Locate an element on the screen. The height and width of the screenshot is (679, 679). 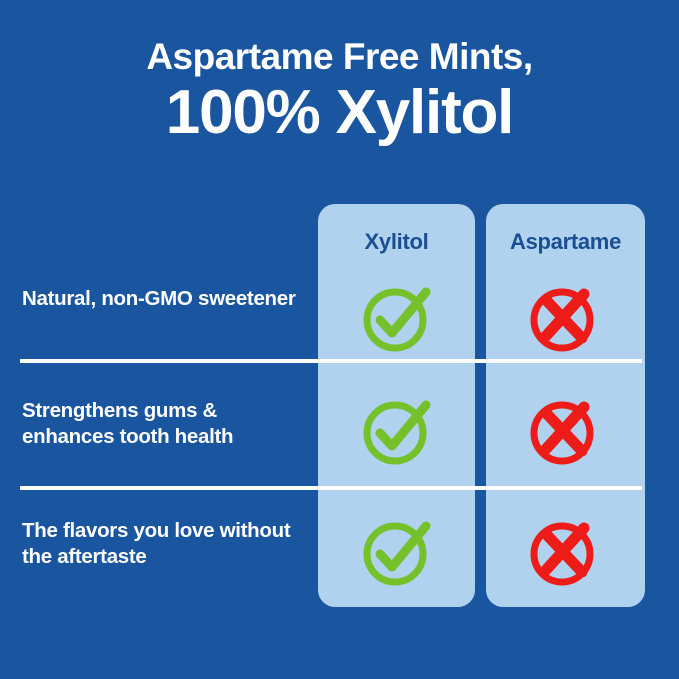
feature-label: Natural, non-GMO sweetener is located at coordinates (159, 298).